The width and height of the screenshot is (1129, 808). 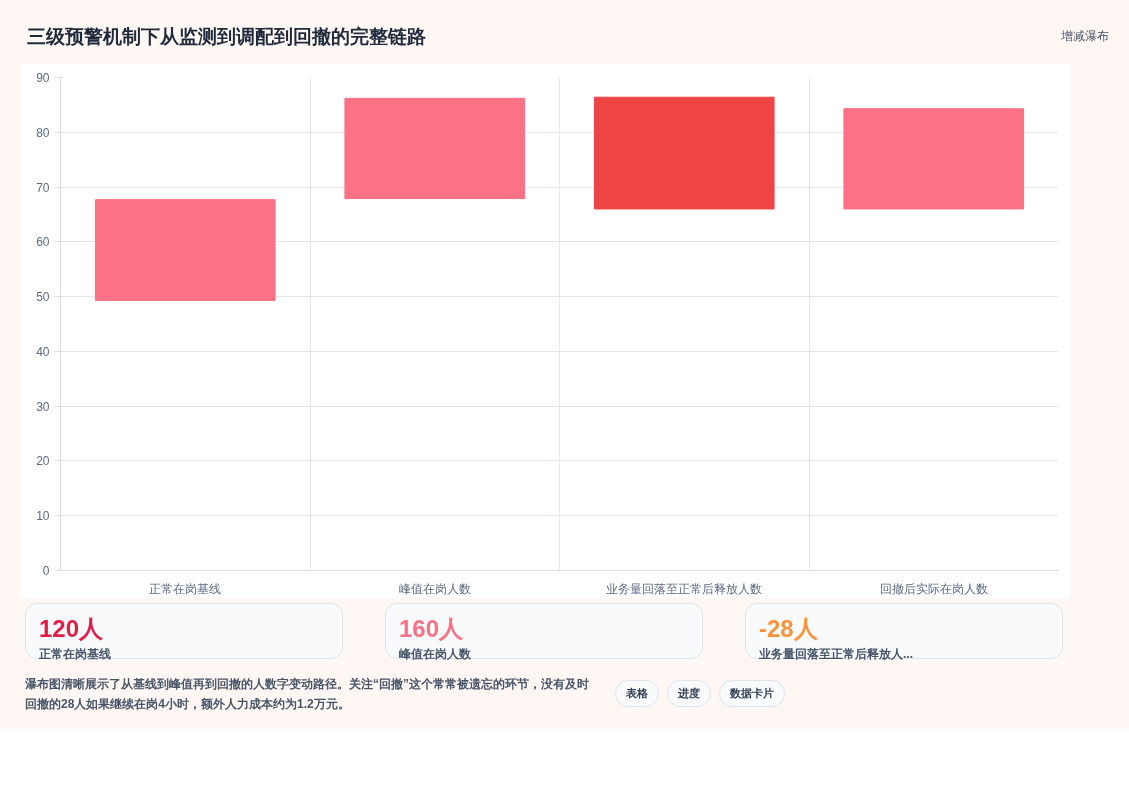 What do you see at coordinates (43, 78) in the screenshot?
I see `y-tick-label: 90` at bounding box center [43, 78].